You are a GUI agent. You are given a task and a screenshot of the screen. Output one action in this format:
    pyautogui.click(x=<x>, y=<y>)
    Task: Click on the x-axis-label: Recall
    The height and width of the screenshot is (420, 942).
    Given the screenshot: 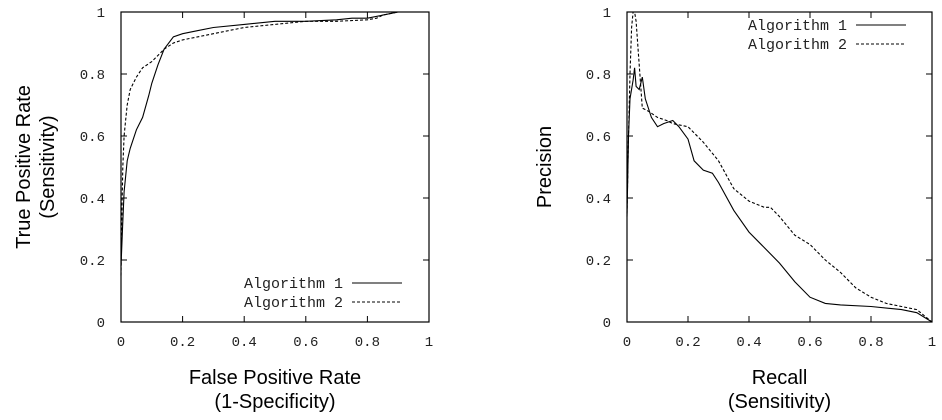 What is the action you would take?
    pyautogui.click(x=780, y=378)
    